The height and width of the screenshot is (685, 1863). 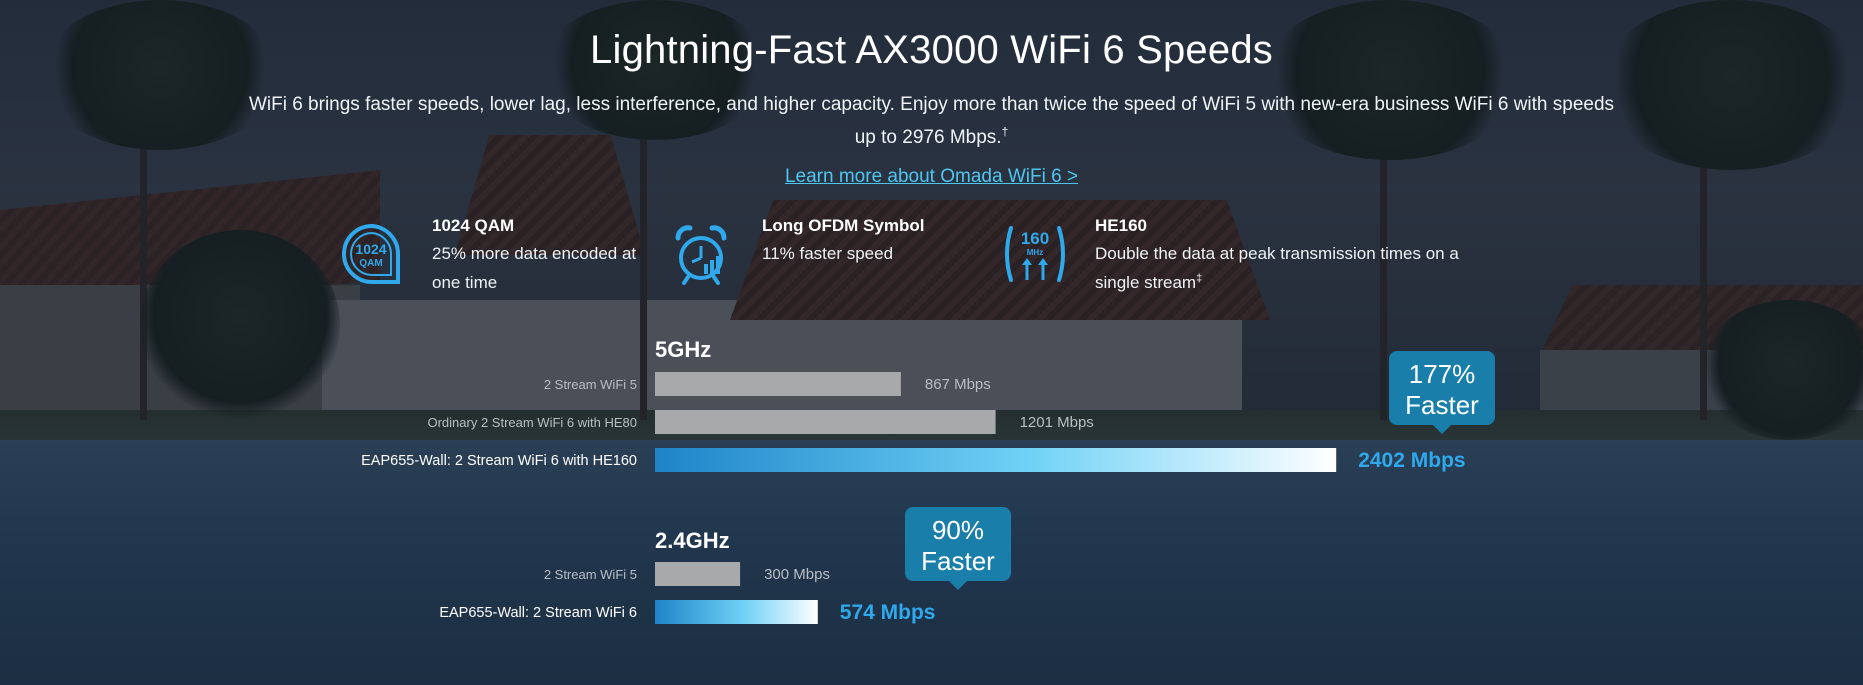 What do you see at coordinates (538, 613) in the screenshot?
I see `bar-category-label: EAP655-Wall: 2 Stream WiFi 6` at bounding box center [538, 613].